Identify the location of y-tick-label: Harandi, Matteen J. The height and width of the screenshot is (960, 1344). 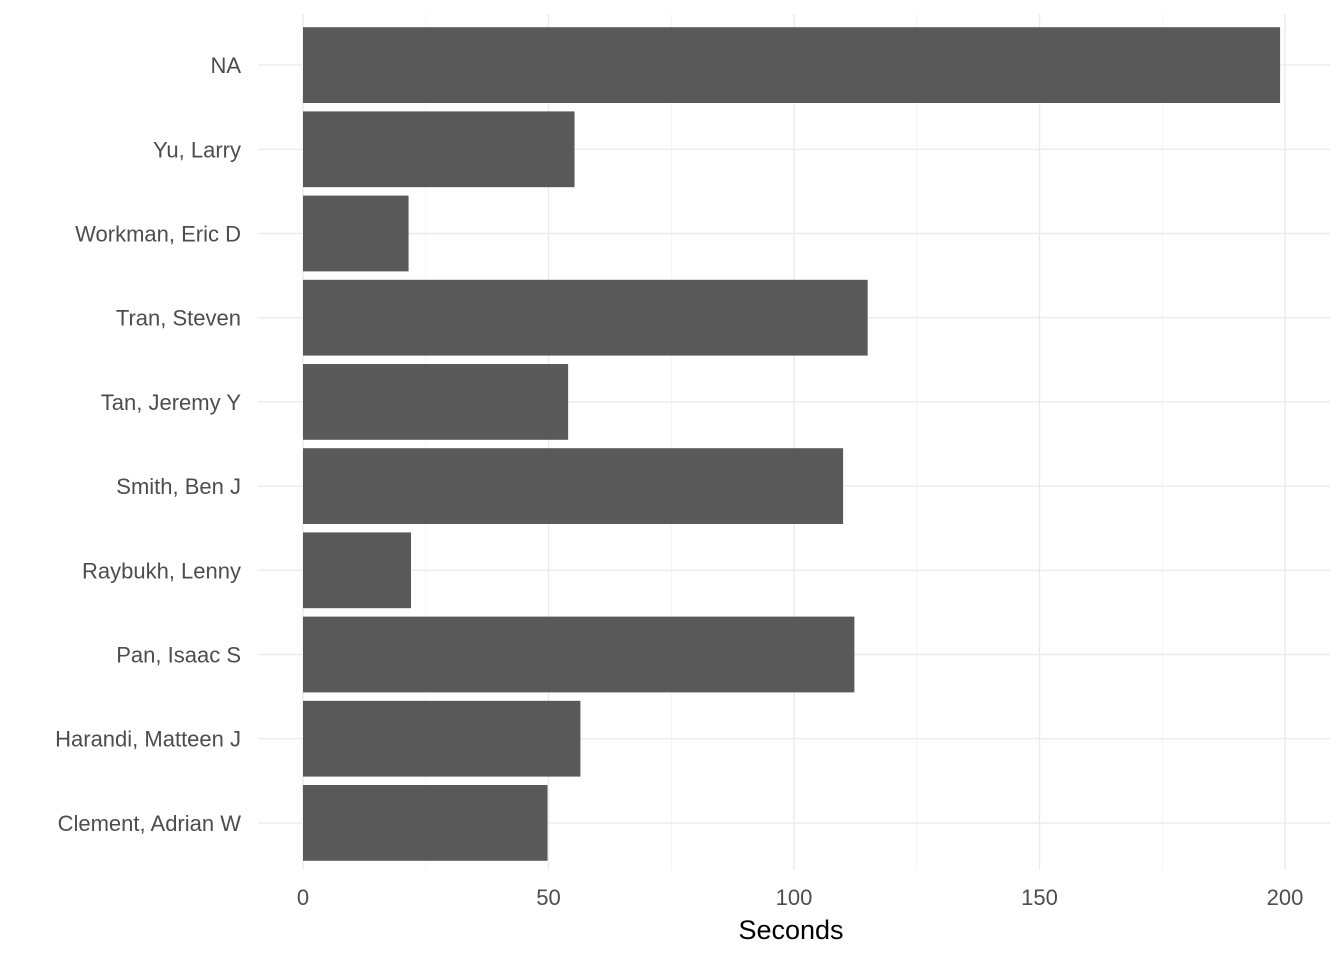
(148, 739).